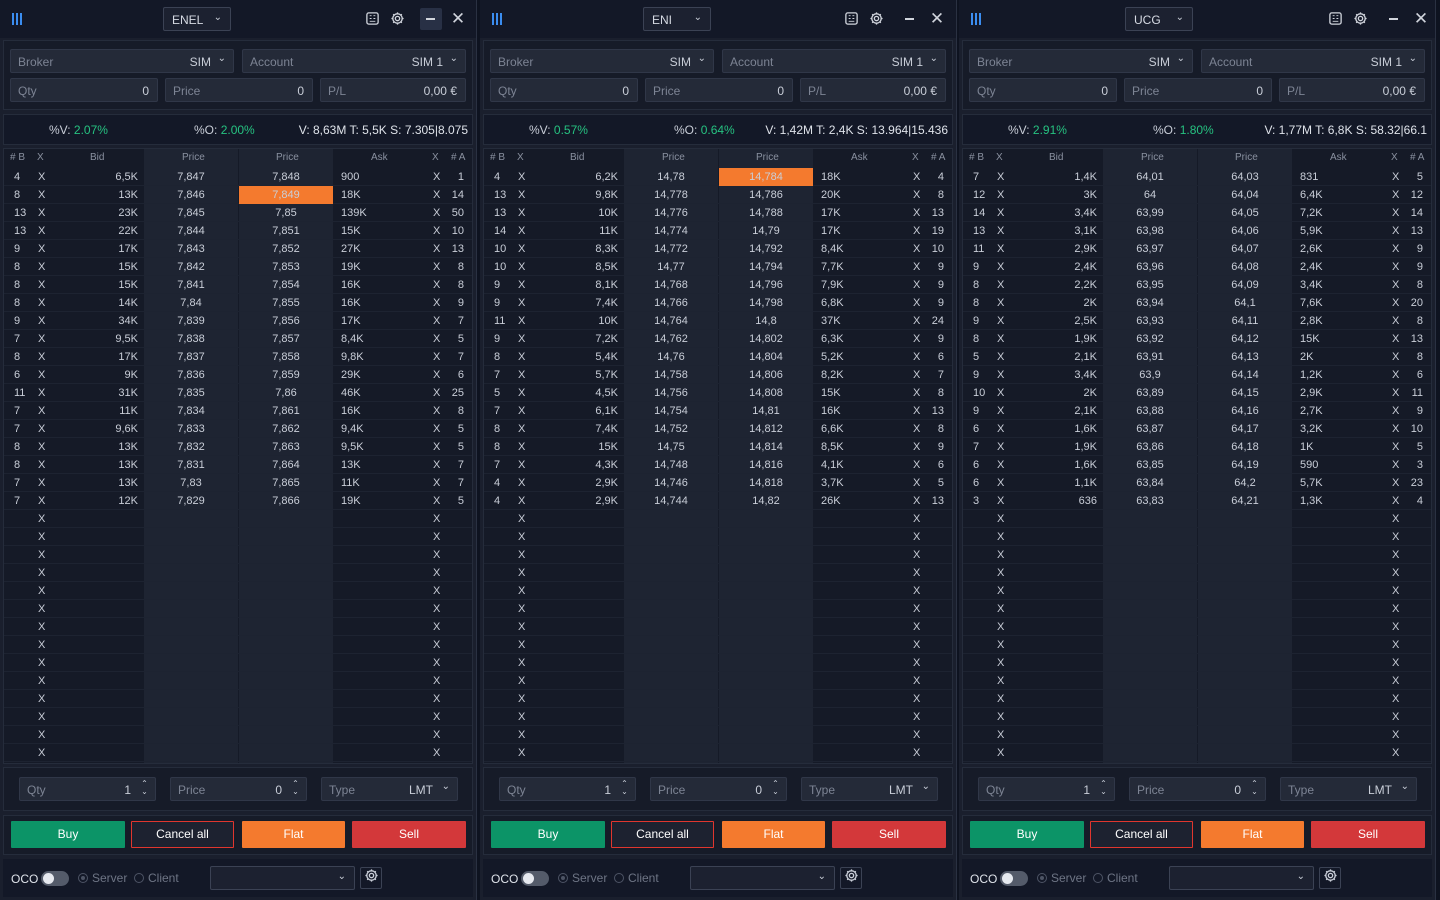 Image resolution: width=1440 pixels, height=900 pixels. I want to click on close-button: ✕, so click(1421, 18).